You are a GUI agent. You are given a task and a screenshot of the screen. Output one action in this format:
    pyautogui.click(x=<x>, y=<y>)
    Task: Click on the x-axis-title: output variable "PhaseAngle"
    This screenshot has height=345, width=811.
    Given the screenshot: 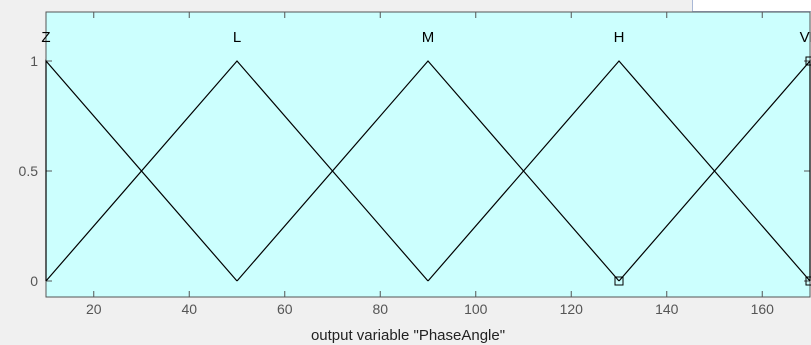 What is the action you would take?
    pyautogui.click(x=408, y=335)
    